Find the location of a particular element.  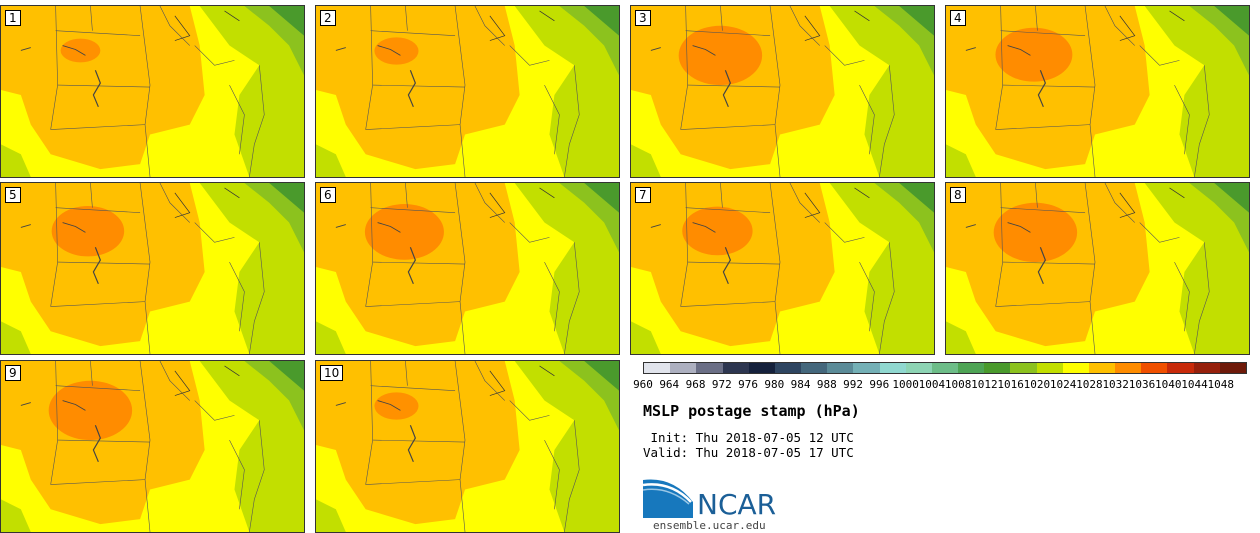

colorbar-tick-label: 980 is located at coordinates (774, 384).